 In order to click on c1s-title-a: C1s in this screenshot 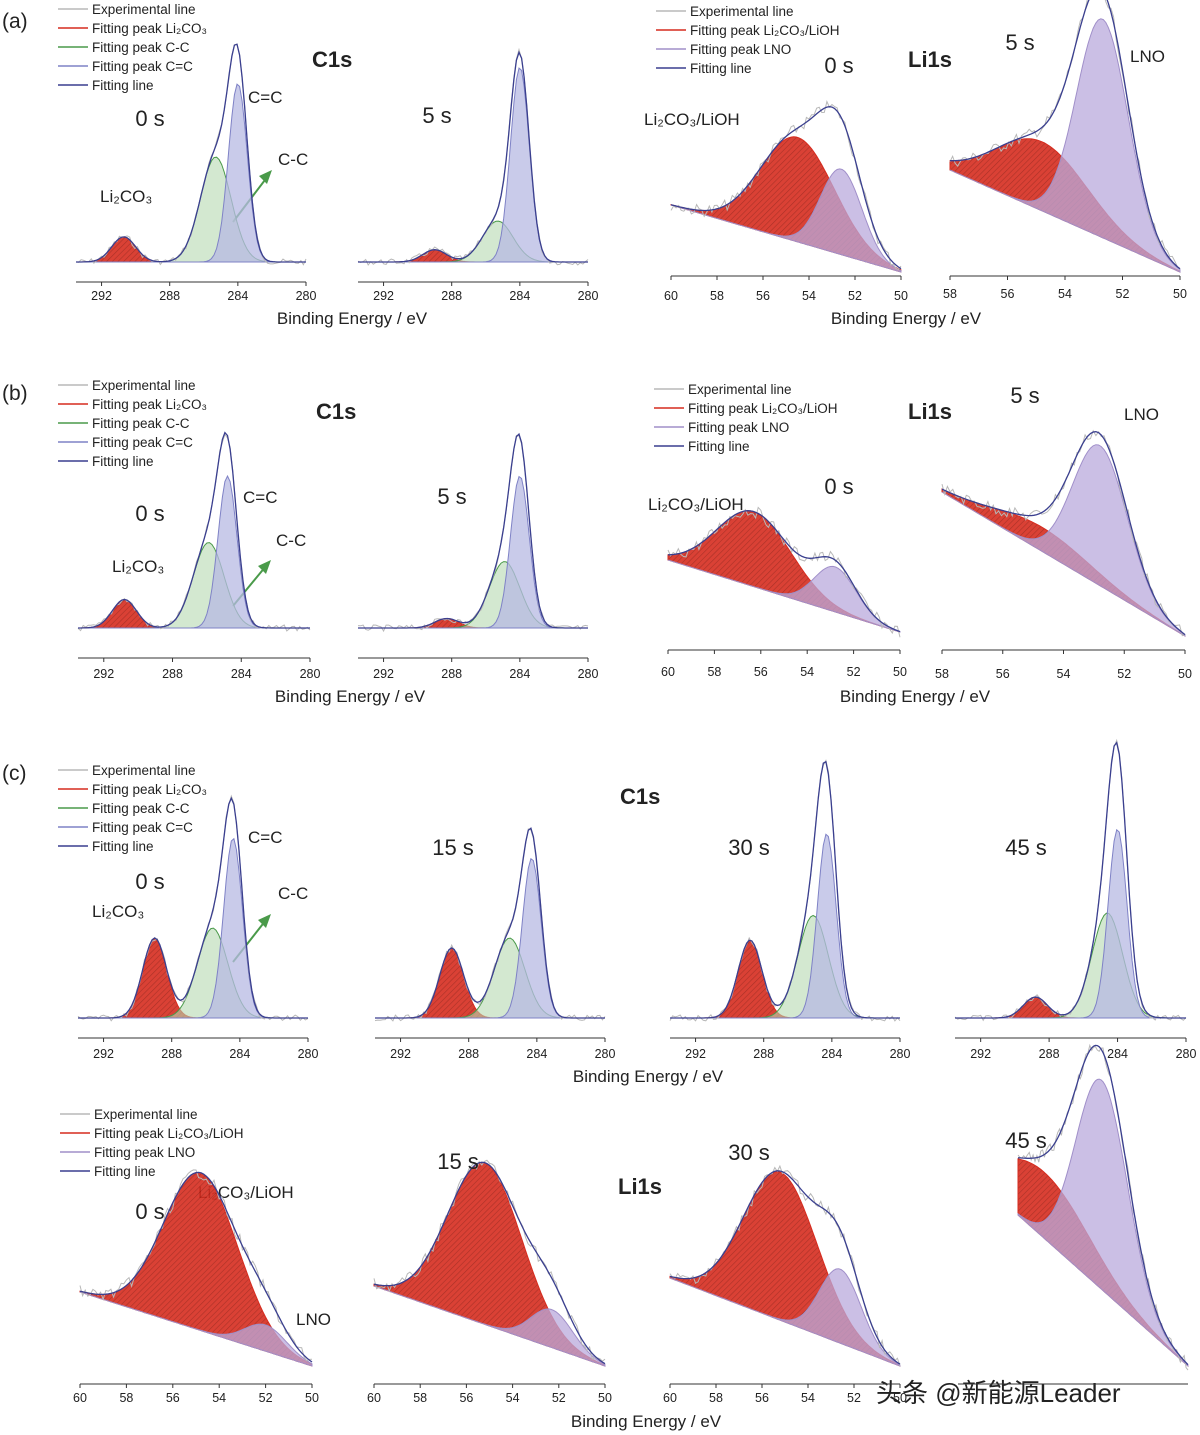, I will do `click(332, 59)`.